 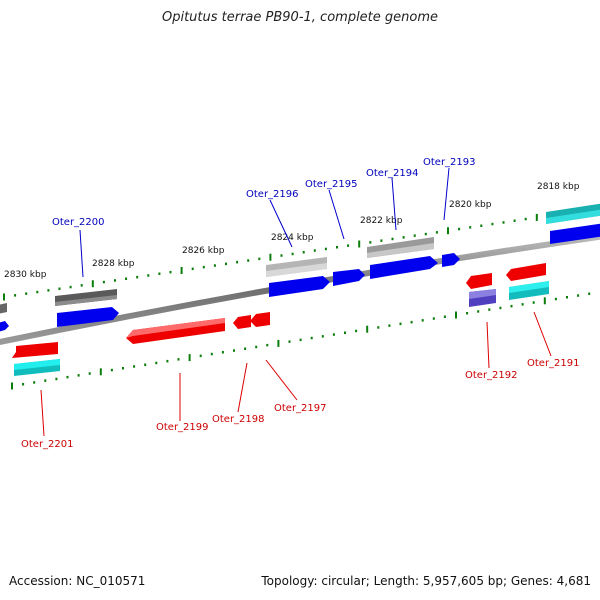 I want to click on gene-label-oter-2193: Oter_2193, so click(x=449, y=162).